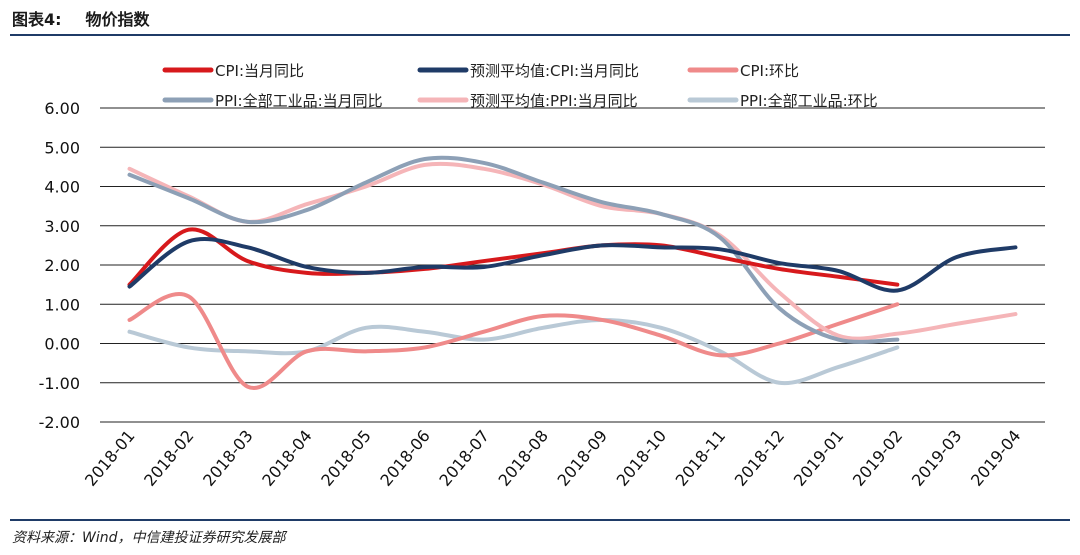 The height and width of the screenshot is (555, 1080). I want to click on x-tick-label: 2018-06, so click(405, 457).